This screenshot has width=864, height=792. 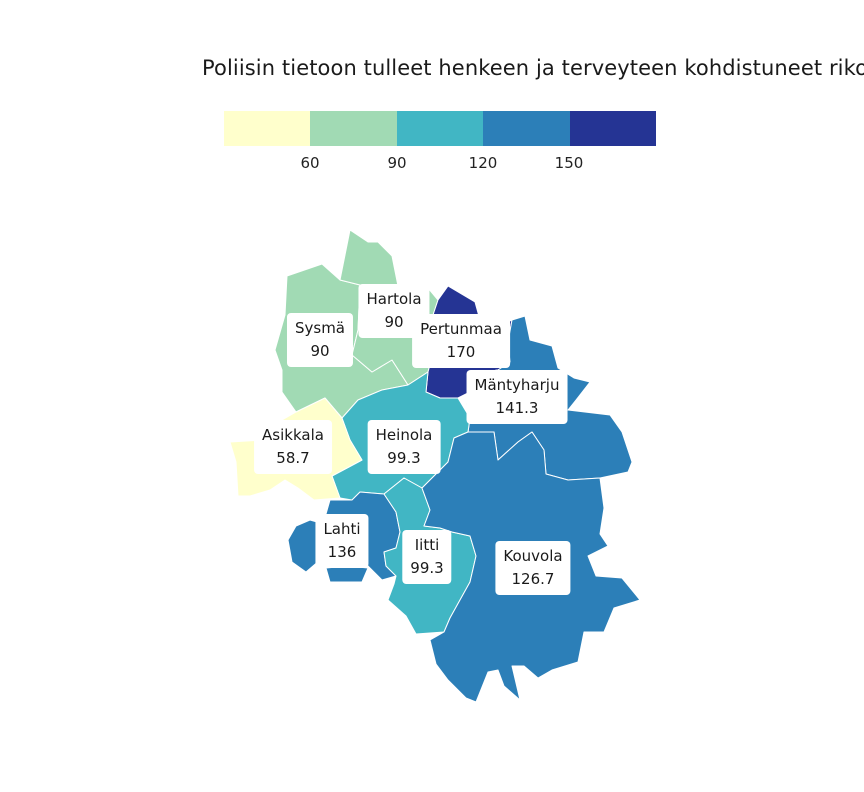 I want to click on color-legend, so click(x=440, y=128).